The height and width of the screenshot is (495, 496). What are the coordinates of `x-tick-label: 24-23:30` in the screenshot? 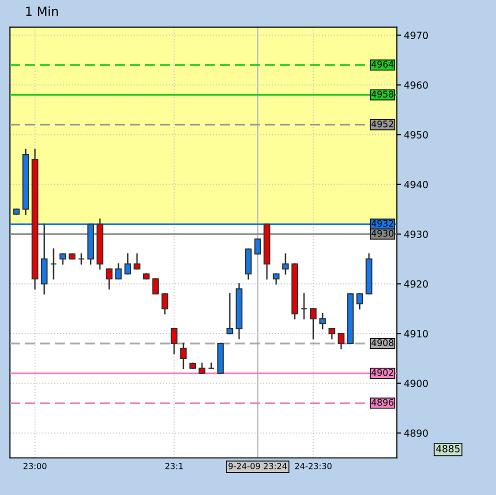 It's located at (313, 466).